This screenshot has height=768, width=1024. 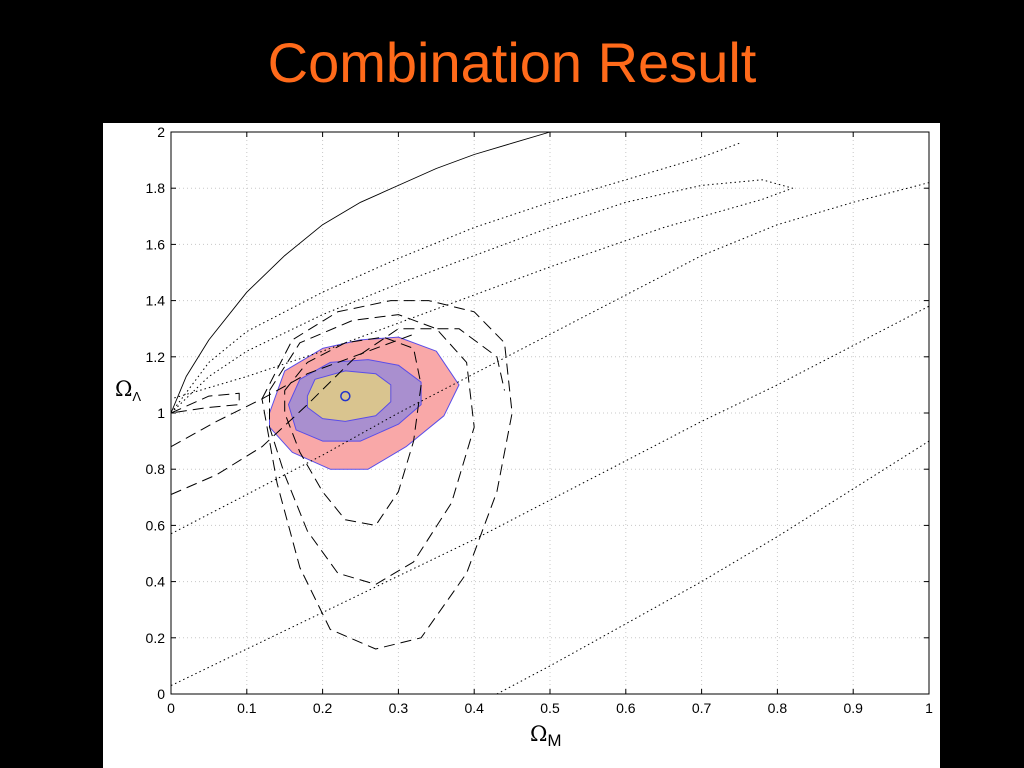 I want to click on x-axis-subscript: M, so click(x=554, y=740).